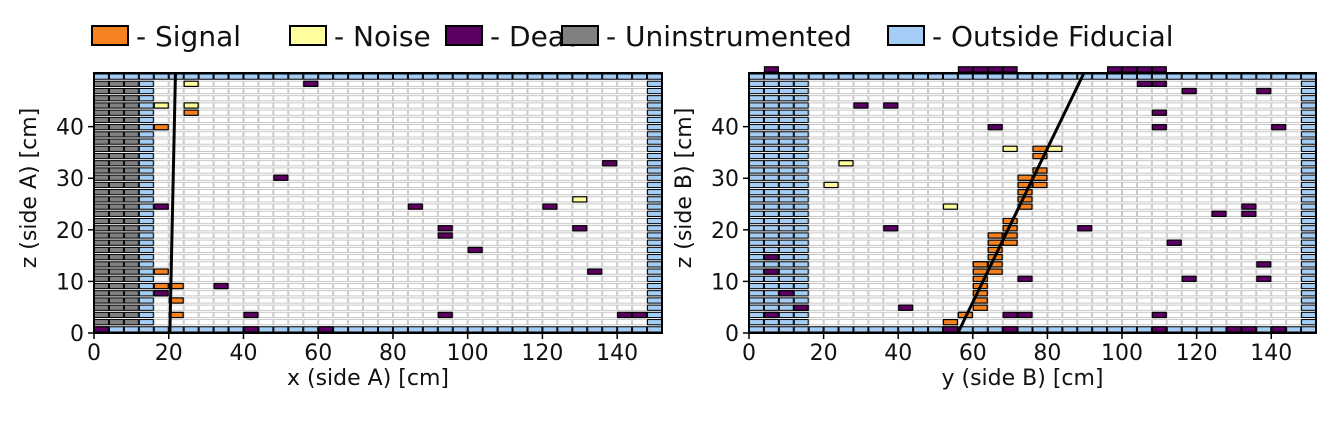 The image size is (1329, 423). Describe the element at coordinates (1085, 228) in the screenshot. I see `dead-hit` at that location.